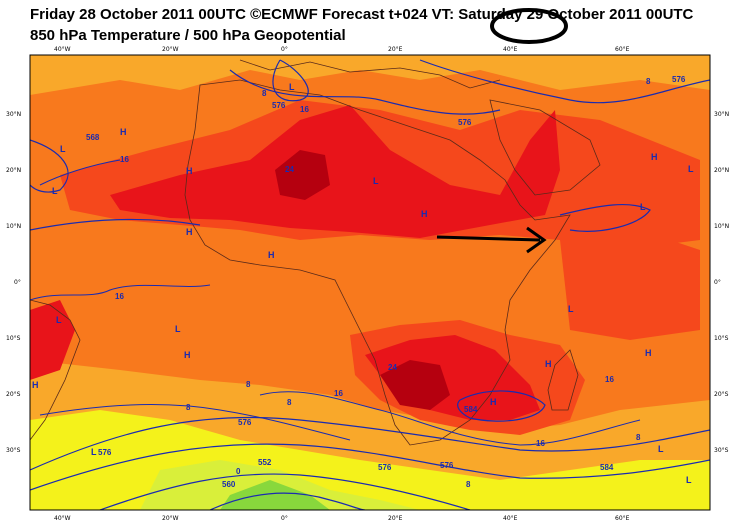  I want to click on lat-tick-left: 20°N, so click(13, 170).